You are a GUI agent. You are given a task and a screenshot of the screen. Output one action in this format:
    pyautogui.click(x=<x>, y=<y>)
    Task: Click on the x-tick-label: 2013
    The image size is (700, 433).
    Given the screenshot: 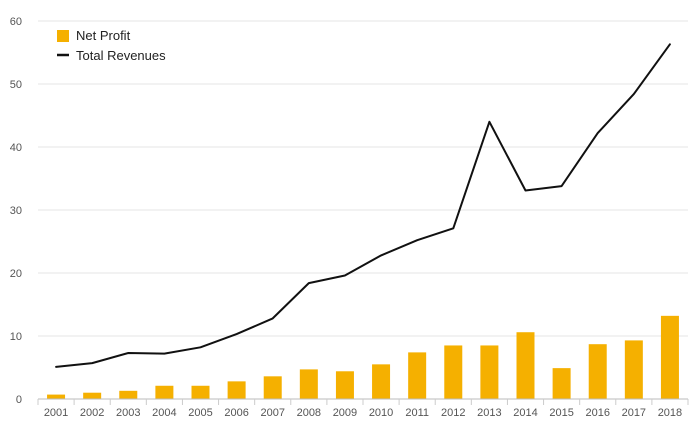 What is the action you would take?
    pyautogui.click(x=489, y=413)
    